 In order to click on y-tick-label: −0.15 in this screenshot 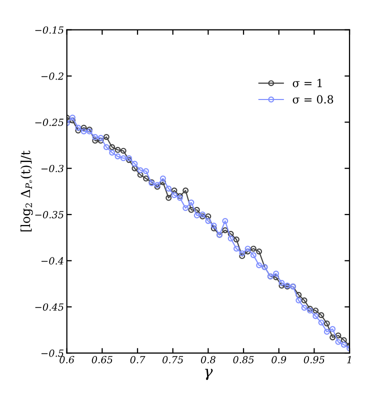, I will do `click(49, 30)`.